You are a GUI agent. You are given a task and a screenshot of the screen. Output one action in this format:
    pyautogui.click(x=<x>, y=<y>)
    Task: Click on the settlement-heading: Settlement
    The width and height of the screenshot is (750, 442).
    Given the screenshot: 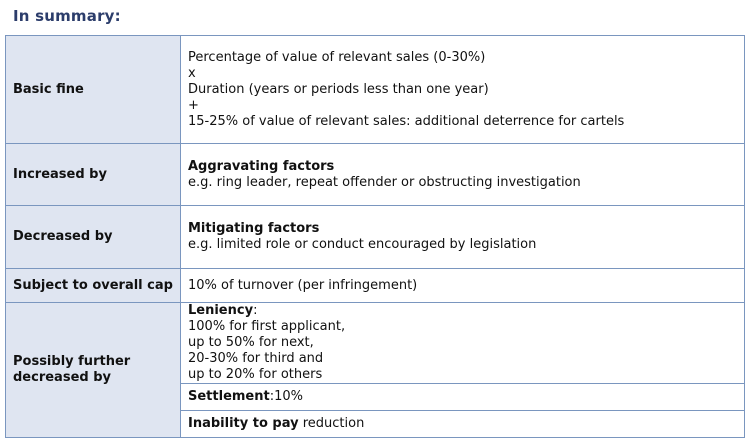 What is the action you would take?
    pyautogui.click(x=229, y=396)
    